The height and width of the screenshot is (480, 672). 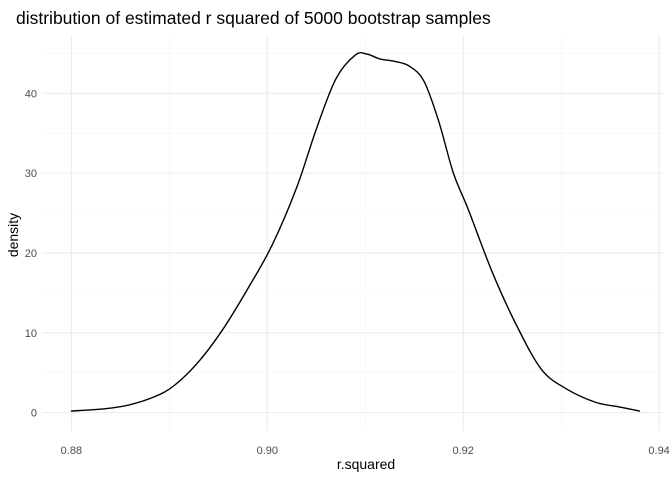 I want to click on y-tick-label: 40, so click(x=31, y=94).